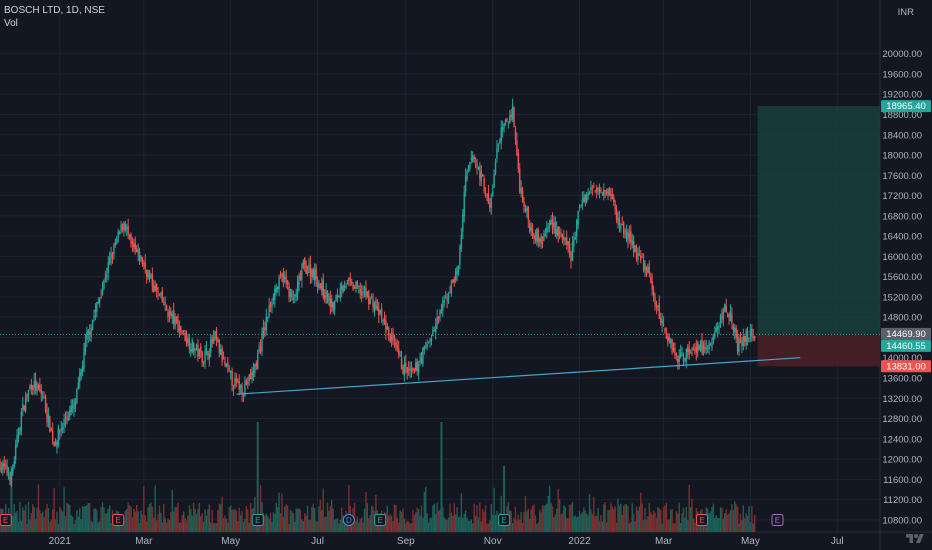 The width and height of the screenshot is (932, 550). I want to click on y-tick-label: 11600.00, so click(902, 480).